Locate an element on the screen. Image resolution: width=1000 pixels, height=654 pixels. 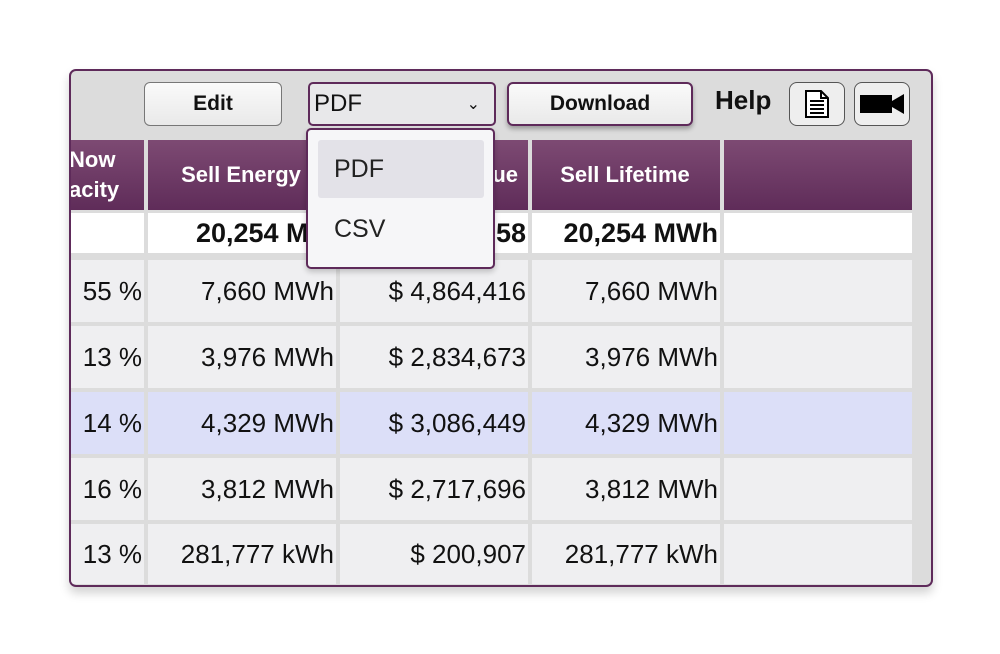
help-label: Help is located at coordinates (743, 100).